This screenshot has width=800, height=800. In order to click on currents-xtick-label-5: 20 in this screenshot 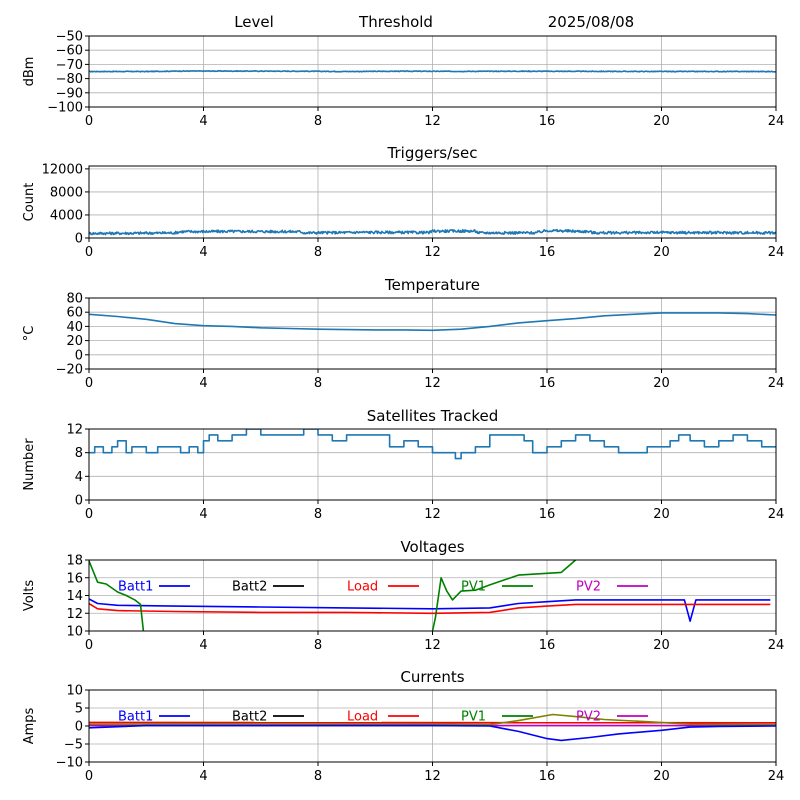, I will do `click(661, 776)`.